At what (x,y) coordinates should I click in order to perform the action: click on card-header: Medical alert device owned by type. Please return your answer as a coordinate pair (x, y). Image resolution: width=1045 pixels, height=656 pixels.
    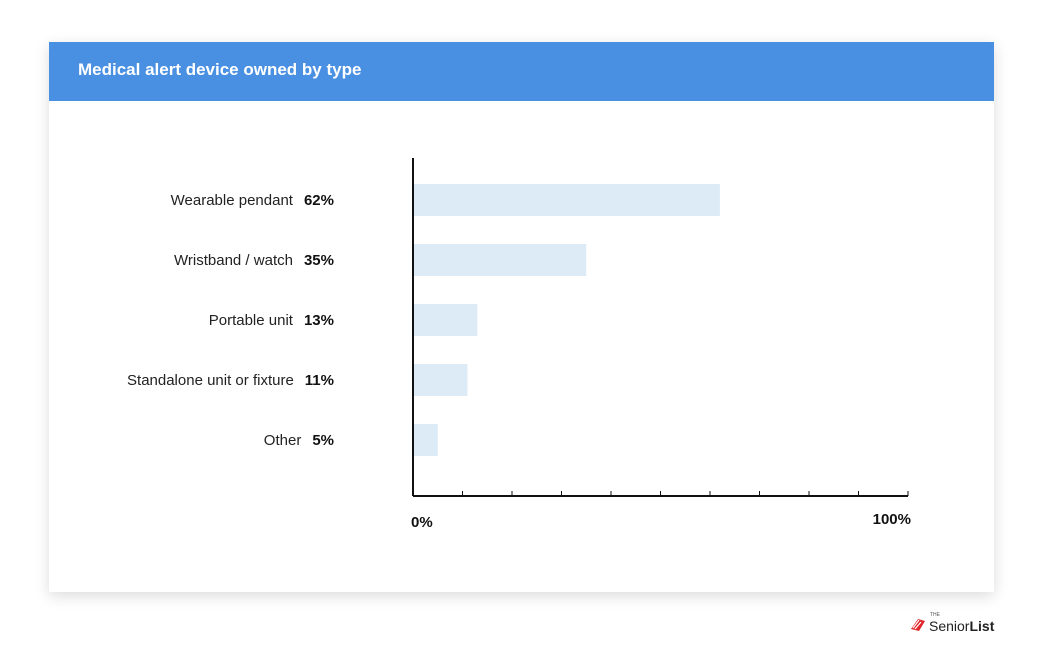
    Looking at the image, I should click on (521, 71).